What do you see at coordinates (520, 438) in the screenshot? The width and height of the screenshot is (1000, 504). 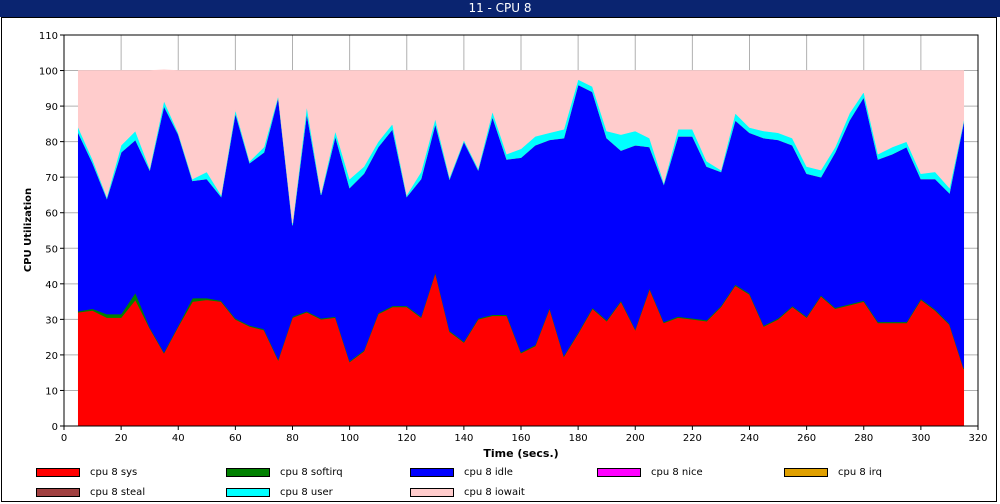 I see `x-tick-label: 160` at bounding box center [520, 438].